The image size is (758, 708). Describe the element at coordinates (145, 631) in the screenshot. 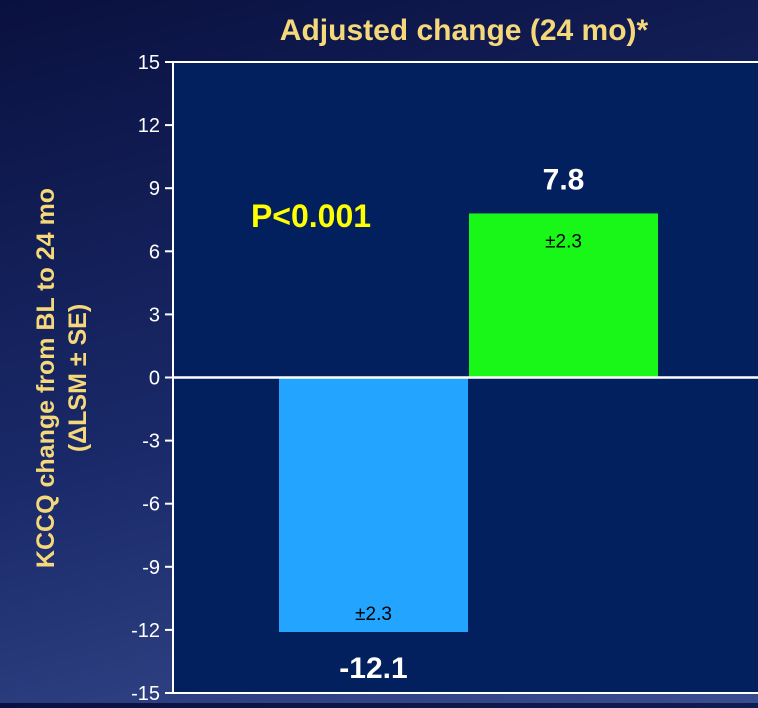

I see `y-tick-label: -12` at that location.